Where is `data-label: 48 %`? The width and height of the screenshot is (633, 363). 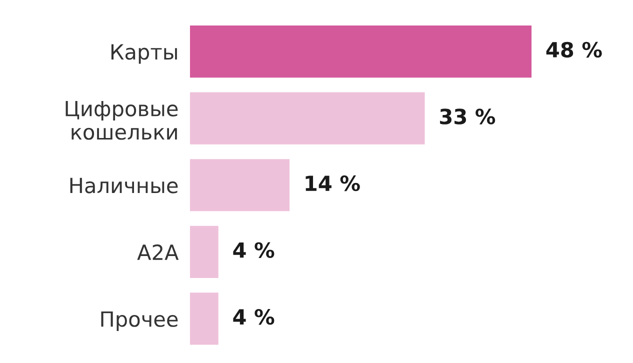
data-label: 48 % is located at coordinates (574, 50).